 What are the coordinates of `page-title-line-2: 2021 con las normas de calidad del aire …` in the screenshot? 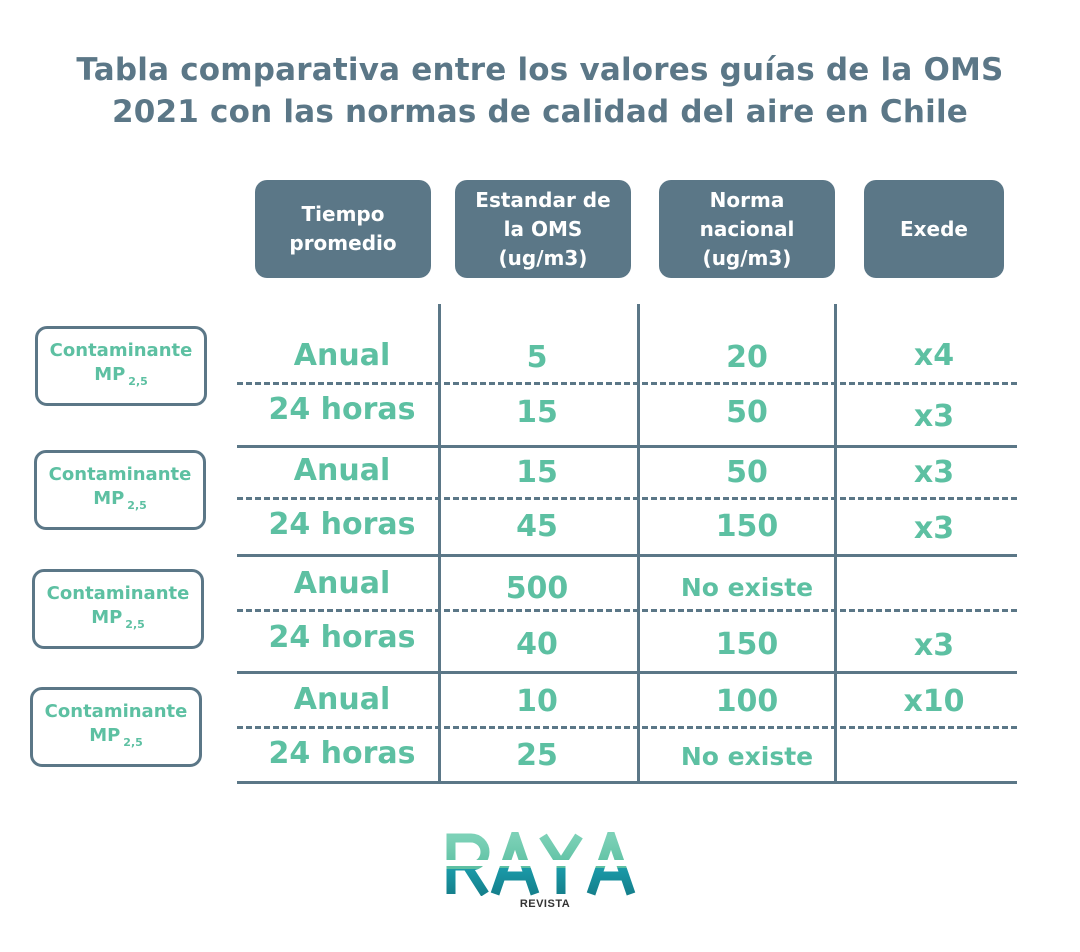 It's located at (540, 112).